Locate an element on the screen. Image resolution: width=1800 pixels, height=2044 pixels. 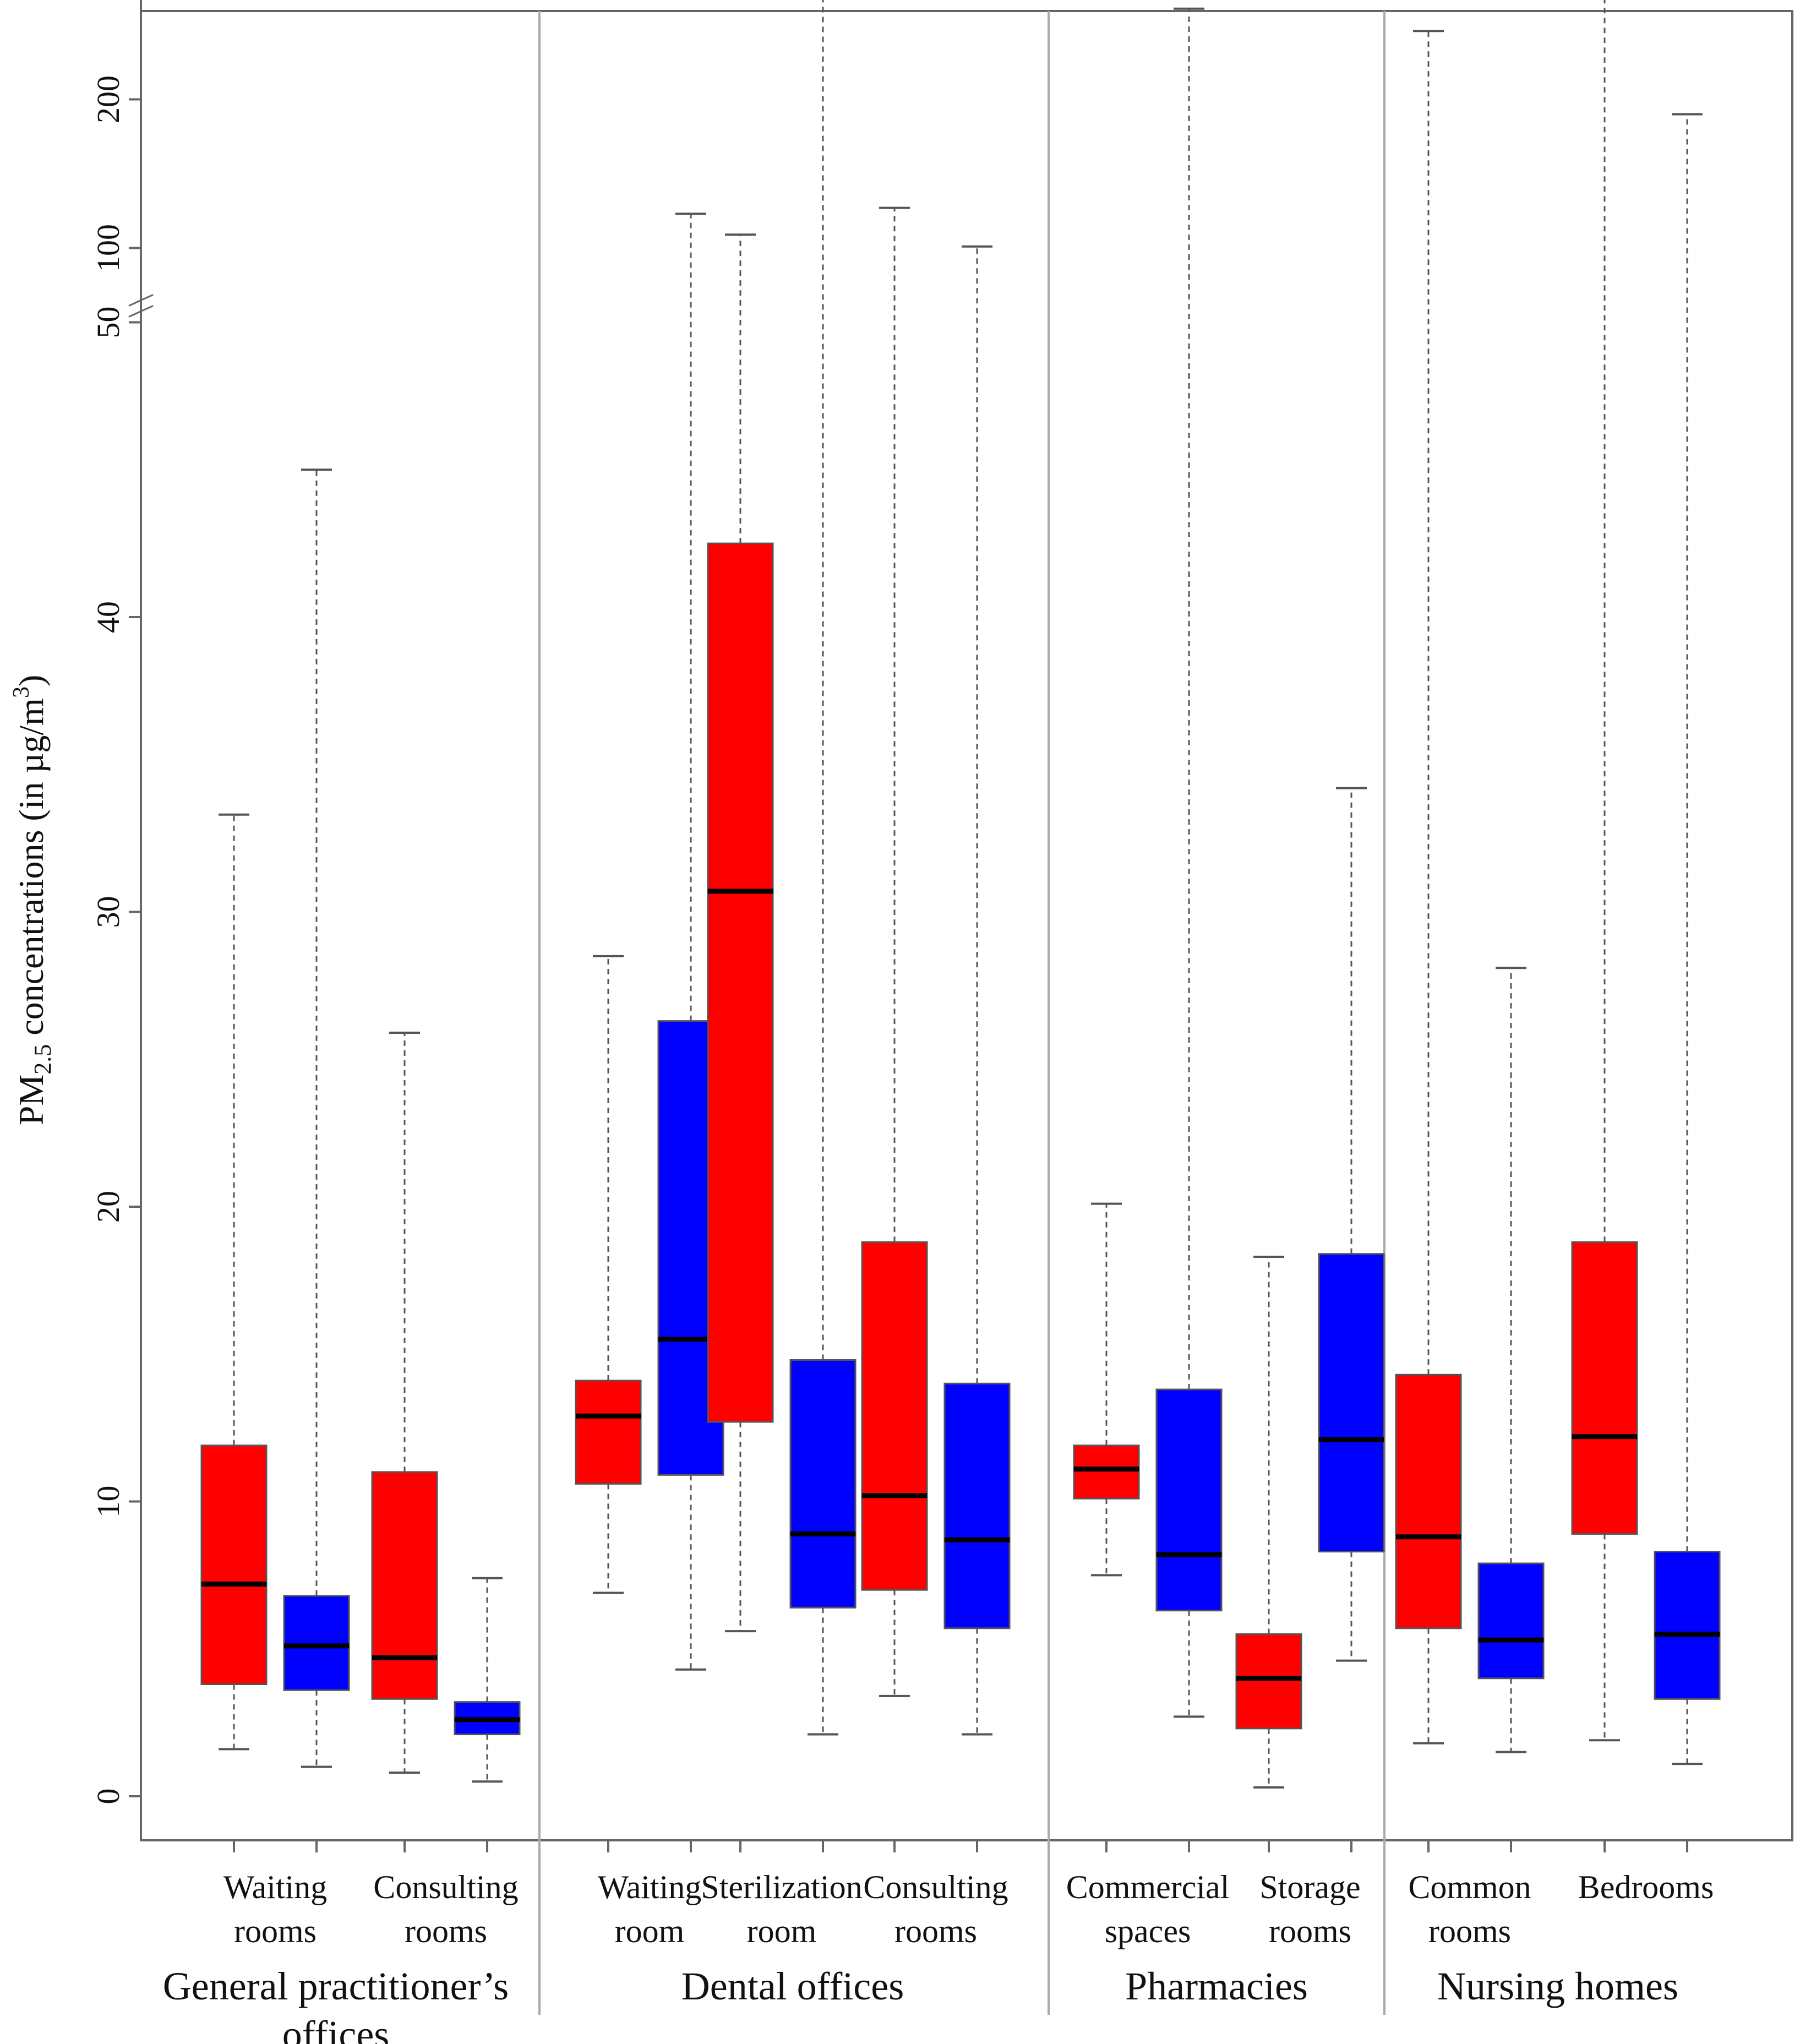
group-label: offices is located at coordinates (336, 2028).